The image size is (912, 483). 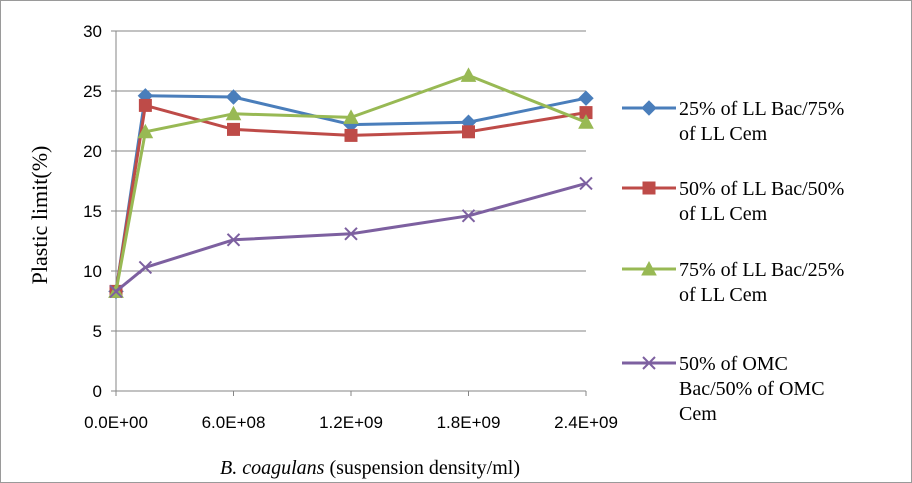 I want to click on legend-label: Bac/50% of OMC, so click(x=752, y=389).